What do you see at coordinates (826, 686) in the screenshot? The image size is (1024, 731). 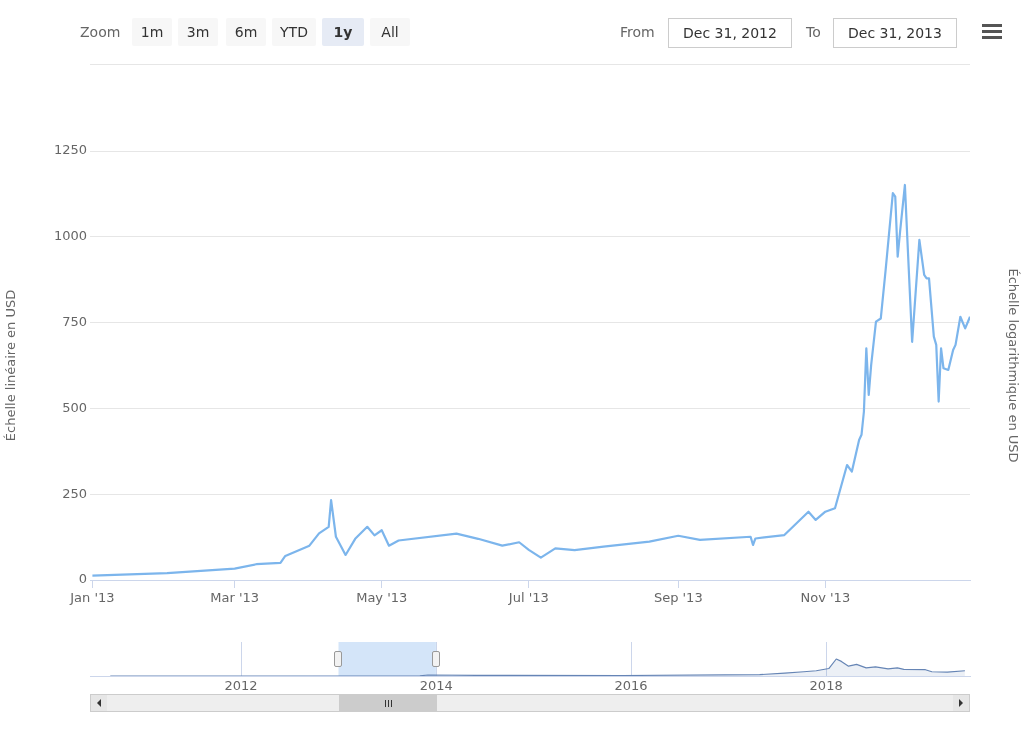 I see `x-tick-label: 2018` at bounding box center [826, 686].